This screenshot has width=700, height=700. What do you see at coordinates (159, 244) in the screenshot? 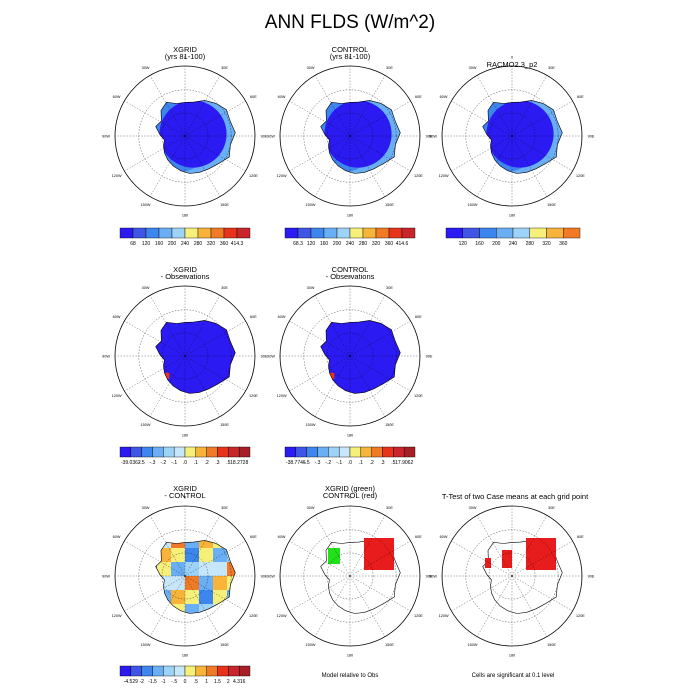
I see `colorbar-label: 160` at bounding box center [159, 244].